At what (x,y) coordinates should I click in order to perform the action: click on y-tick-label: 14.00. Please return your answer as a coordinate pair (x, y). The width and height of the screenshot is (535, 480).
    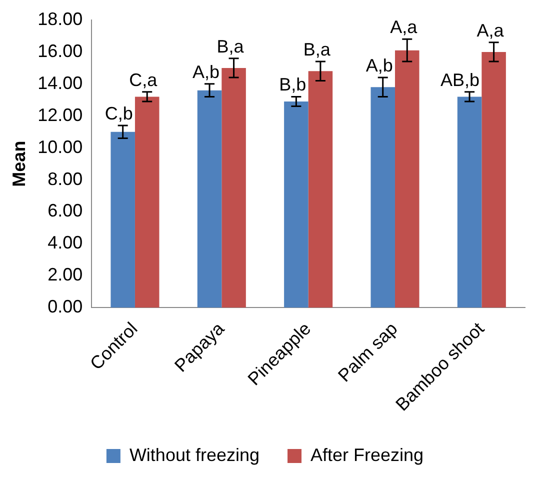
    Looking at the image, I should click on (60, 82).